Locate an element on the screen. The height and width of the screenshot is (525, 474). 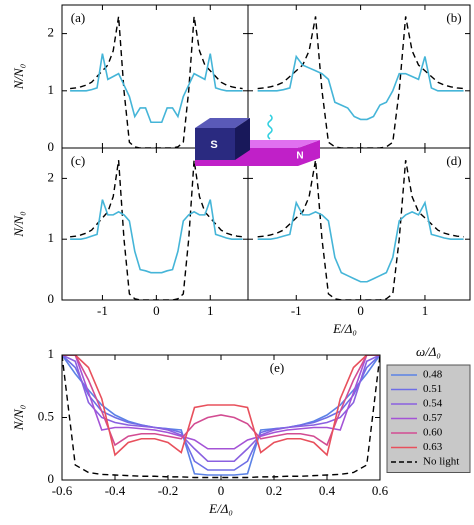
legend-label: No light is located at coordinates (441, 462).